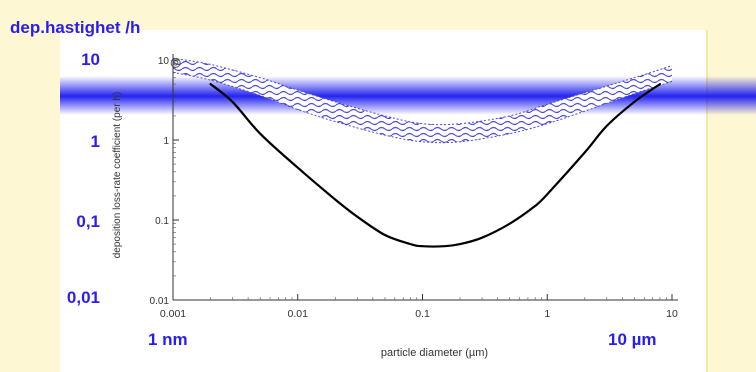 This screenshot has width=756, height=372. Describe the element at coordinates (164, 61) in the screenshot. I see `y-tick-label: 10` at that location.